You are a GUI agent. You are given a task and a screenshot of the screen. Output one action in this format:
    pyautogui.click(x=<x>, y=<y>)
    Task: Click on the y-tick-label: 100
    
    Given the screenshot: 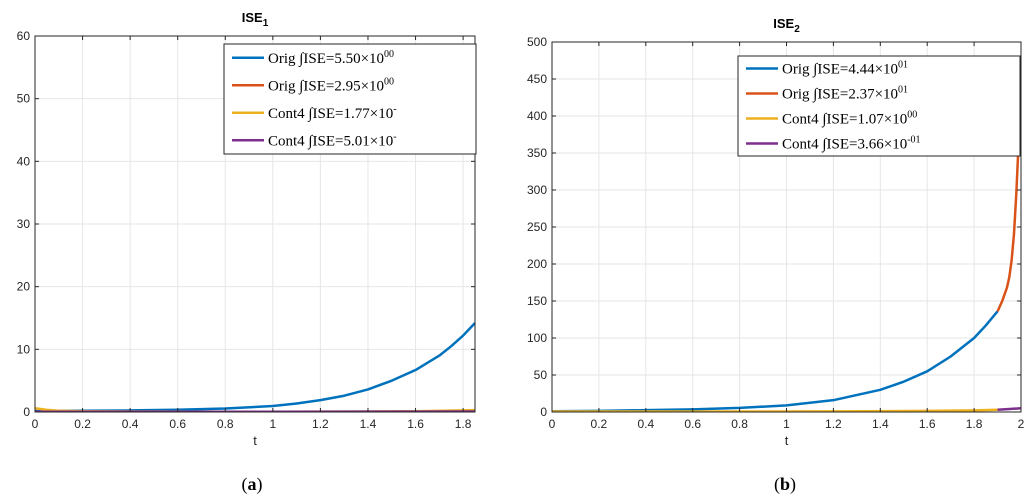 What is the action you would take?
    pyautogui.click(x=537, y=338)
    